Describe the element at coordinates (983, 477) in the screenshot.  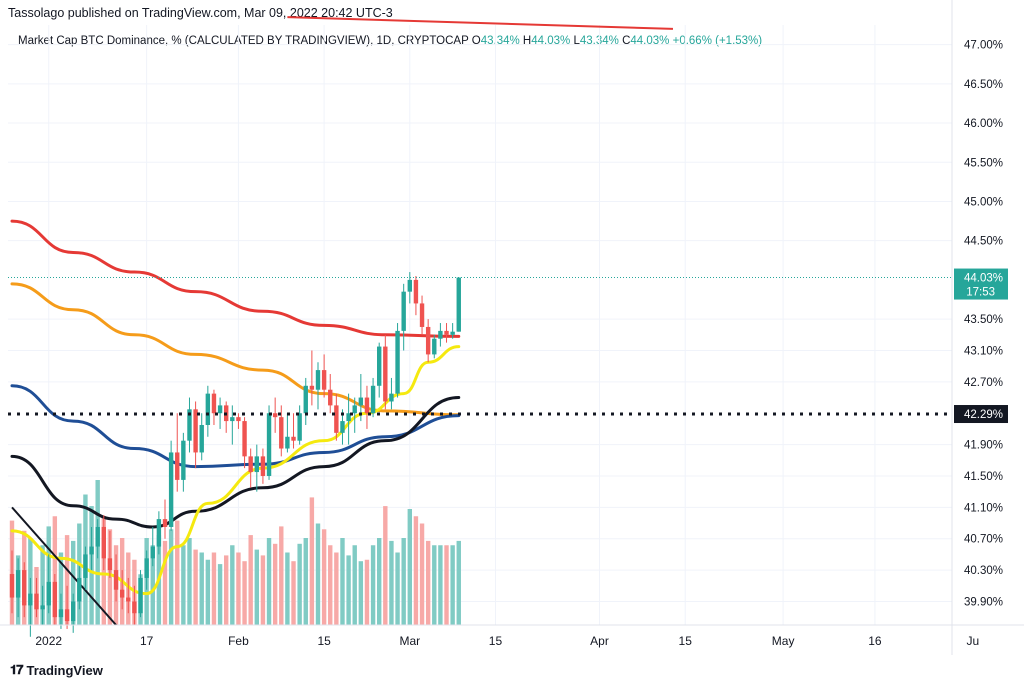
I see `y-tick-label: 41.50%` at that location.